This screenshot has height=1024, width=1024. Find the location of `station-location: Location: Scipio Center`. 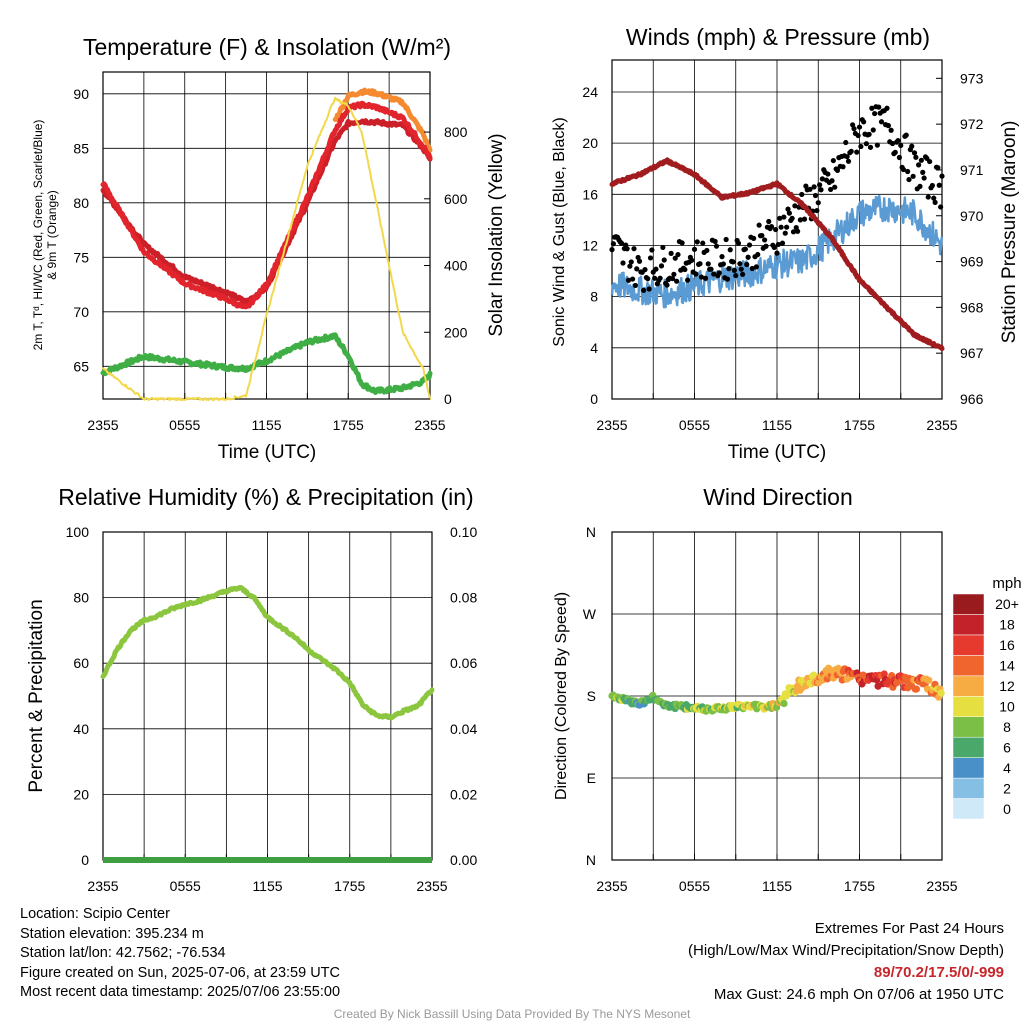

station-location: Location: Scipio Center is located at coordinates (95, 914).